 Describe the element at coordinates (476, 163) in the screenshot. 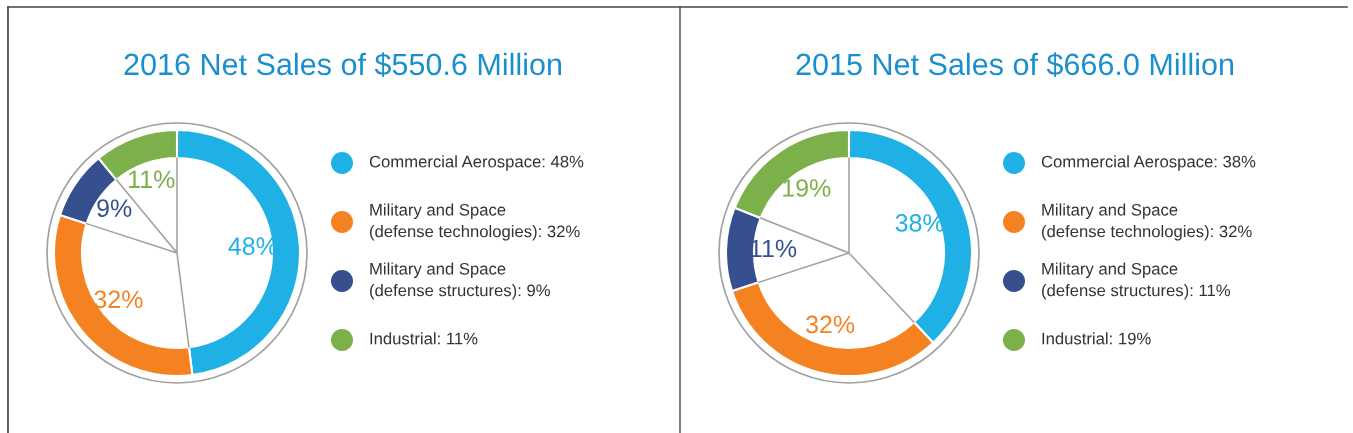

I see `legend-label: Commercial Aerospace: 48%` at that location.